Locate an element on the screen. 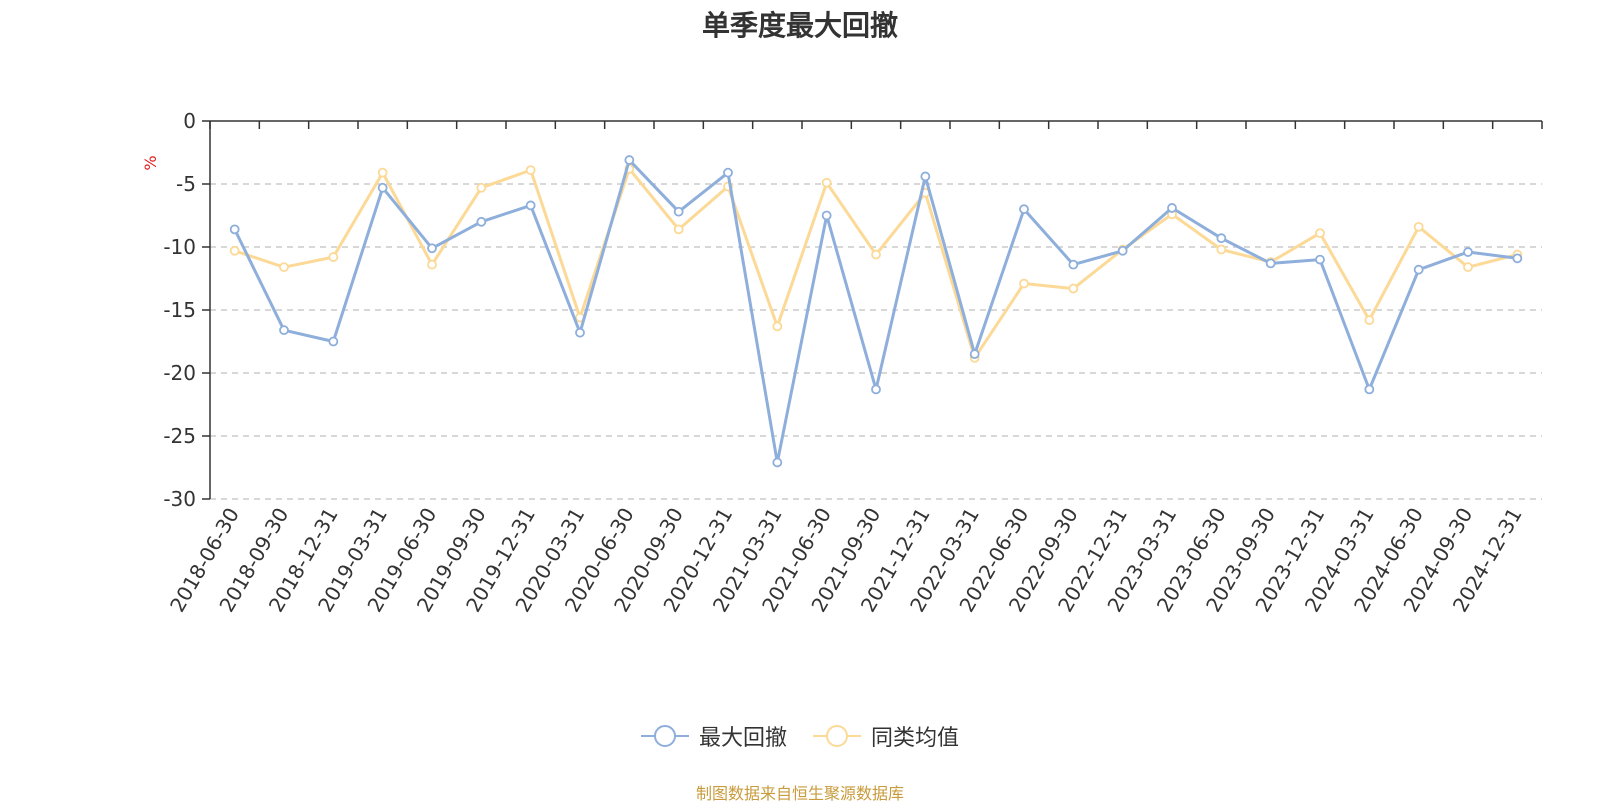 The height and width of the screenshot is (804, 1600). y-tick-label: -15 is located at coordinates (179, 310).